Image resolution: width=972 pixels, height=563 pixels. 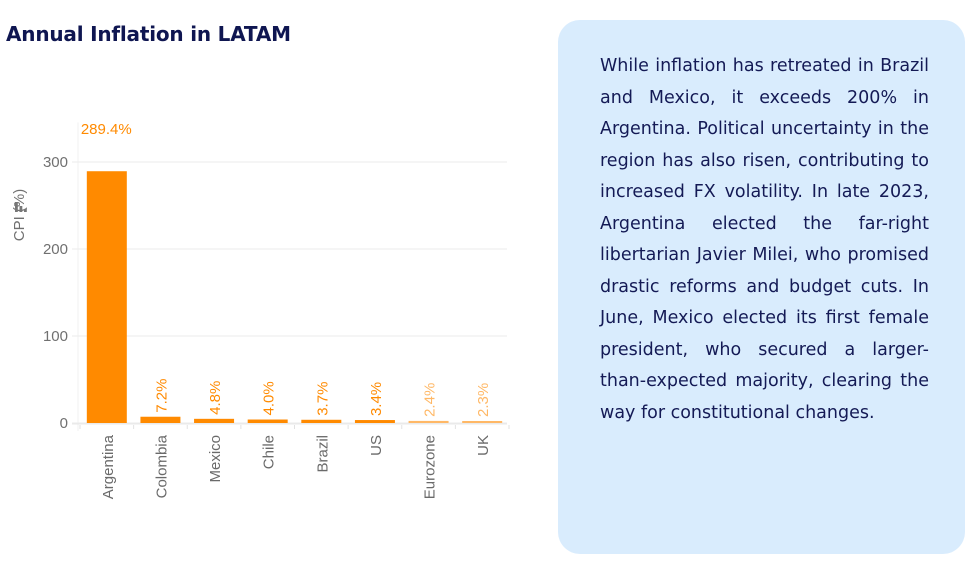 What do you see at coordinates (106, 129) in the screenshot?
I see `data-label: 289.4%` at bounding box center [106, 129].